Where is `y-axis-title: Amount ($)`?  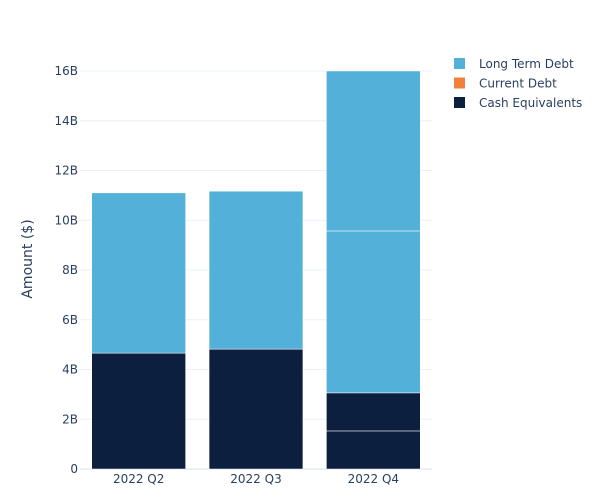
y-axis-title: Amount ($) is located at coordinates (28, 258).